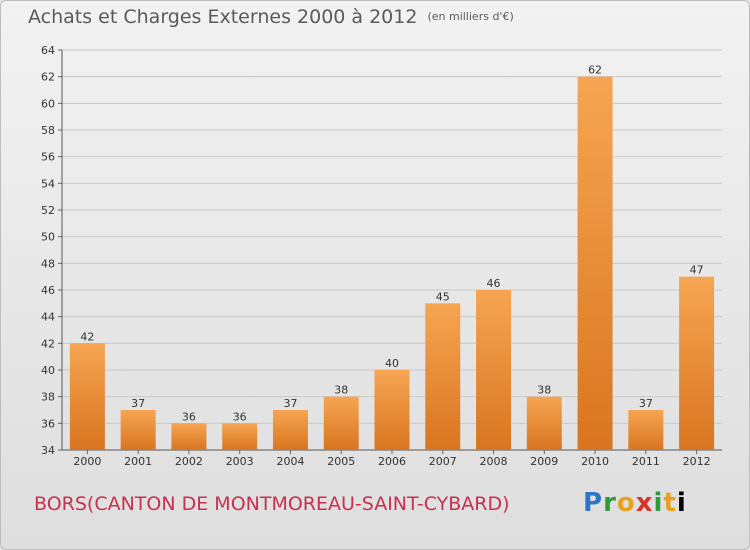  What do you see at coordinates (48, 103) in the screenshot?
I see `y-tick-label: 60` at bounding box center [48, 103].